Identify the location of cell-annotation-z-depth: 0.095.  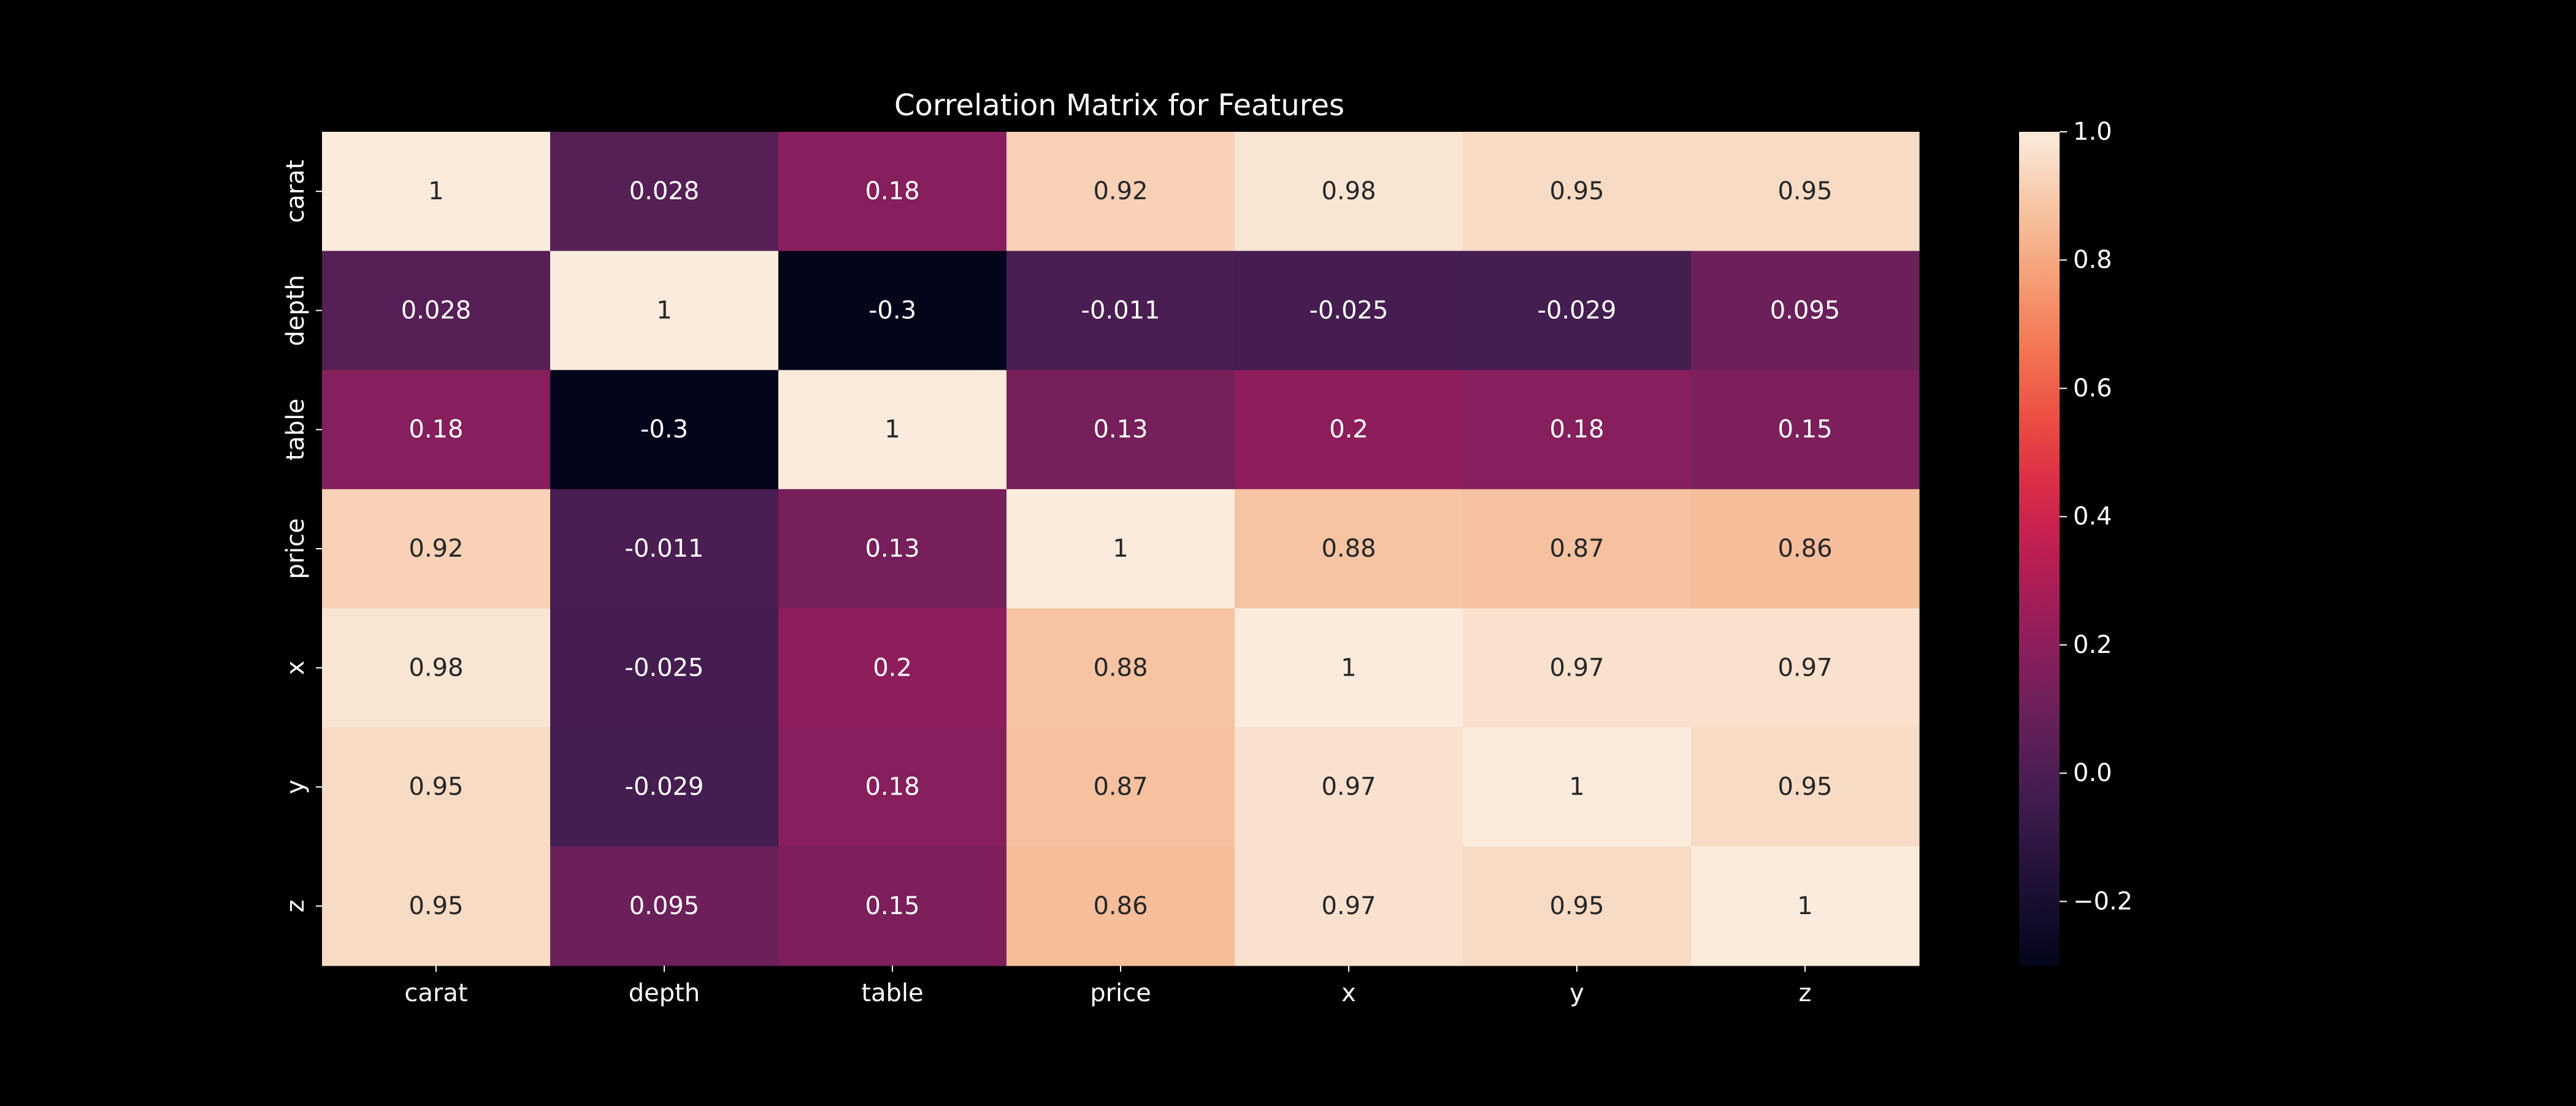
(664, 906).